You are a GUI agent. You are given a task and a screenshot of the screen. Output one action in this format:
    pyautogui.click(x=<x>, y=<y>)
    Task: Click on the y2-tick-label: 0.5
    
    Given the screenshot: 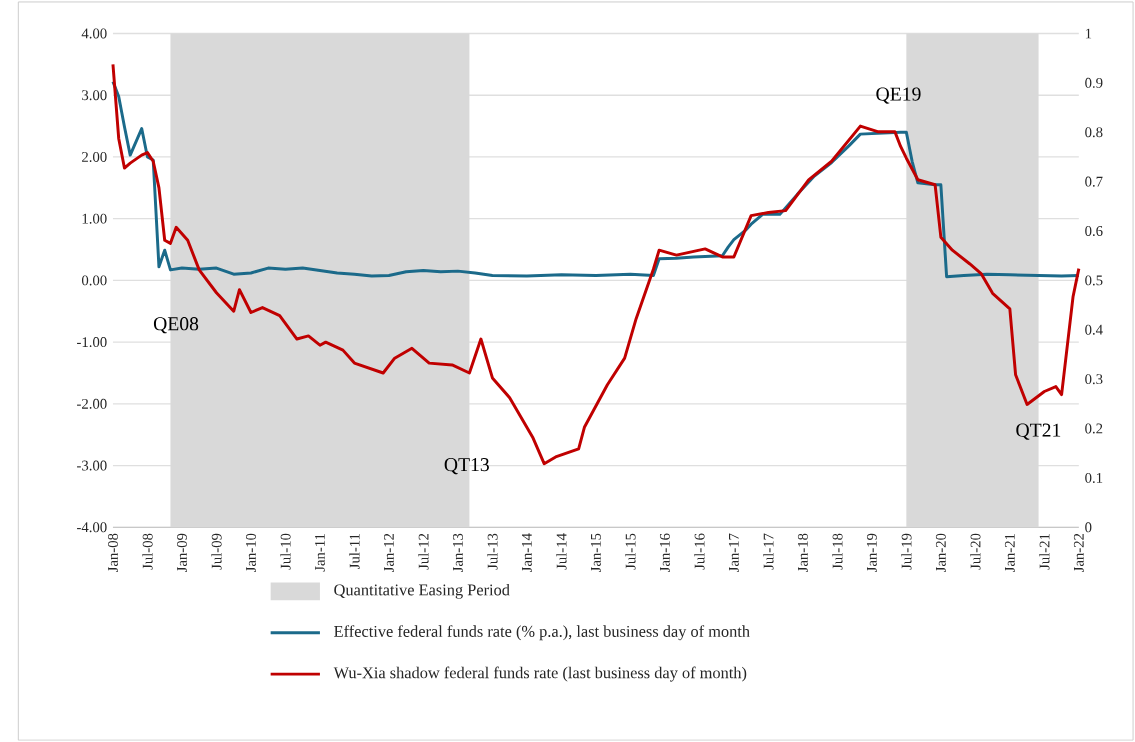 What is the action you would take?
    pyautogui.click(x=1094, y=280)
    